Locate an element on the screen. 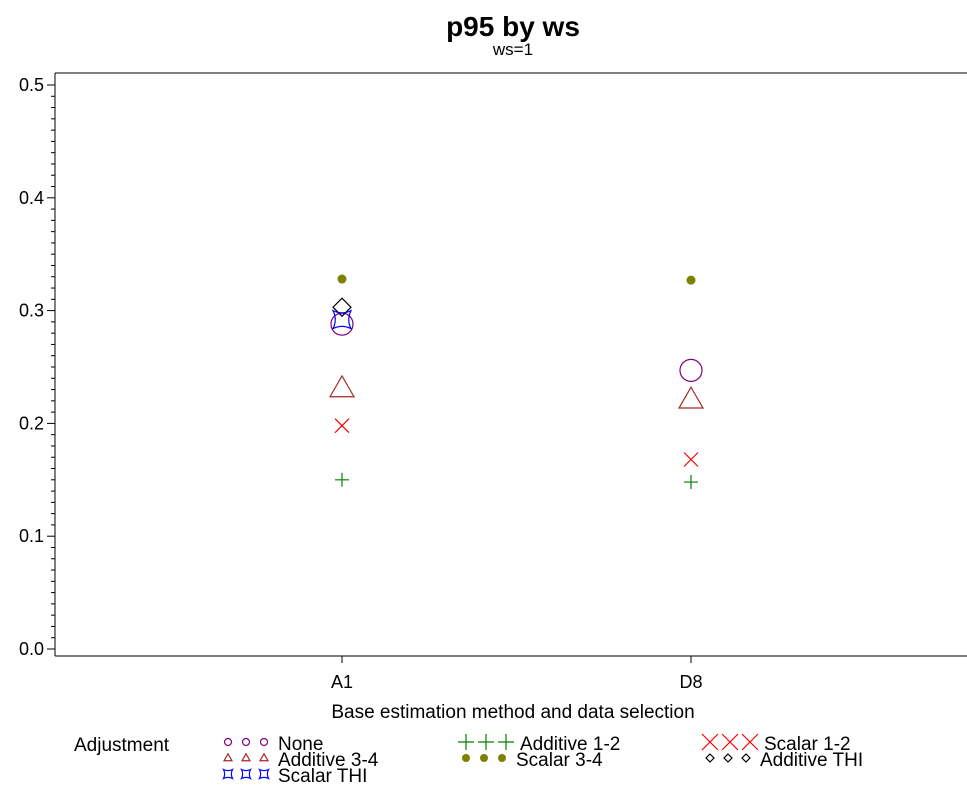 The height and width of the screenshot is (786, 967). legend-label: Additive 3-4 is located at coordinates (328, 760).